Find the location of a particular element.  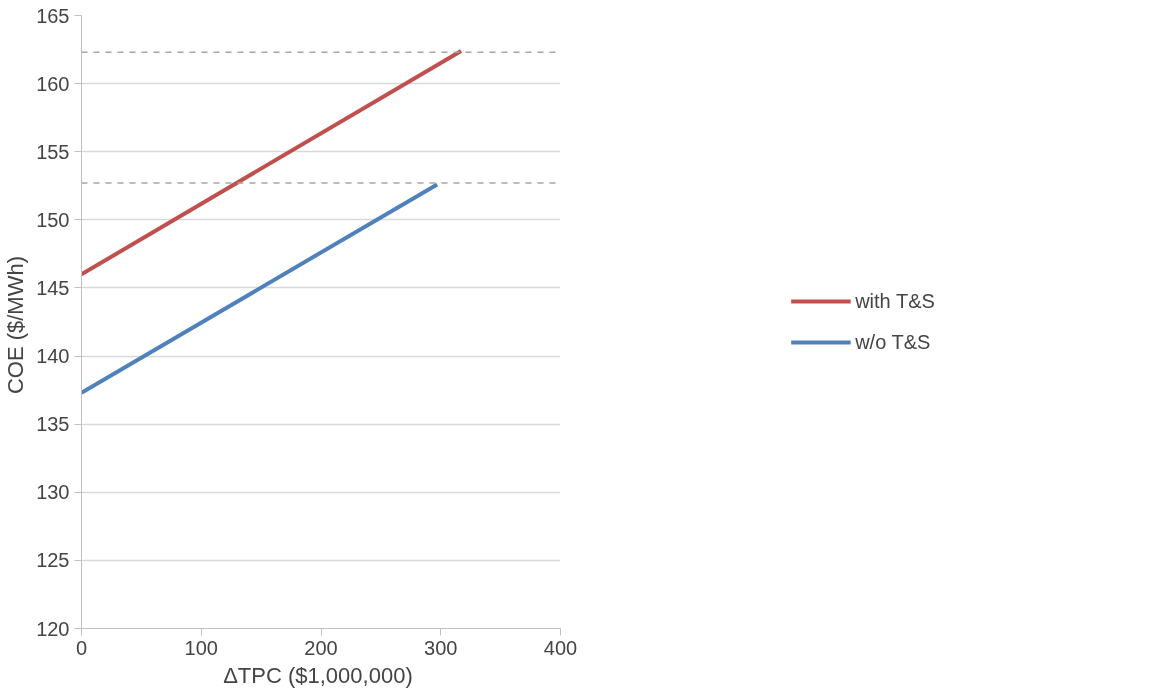

y-tick-label: 155 is located at coordinates (53, 151).